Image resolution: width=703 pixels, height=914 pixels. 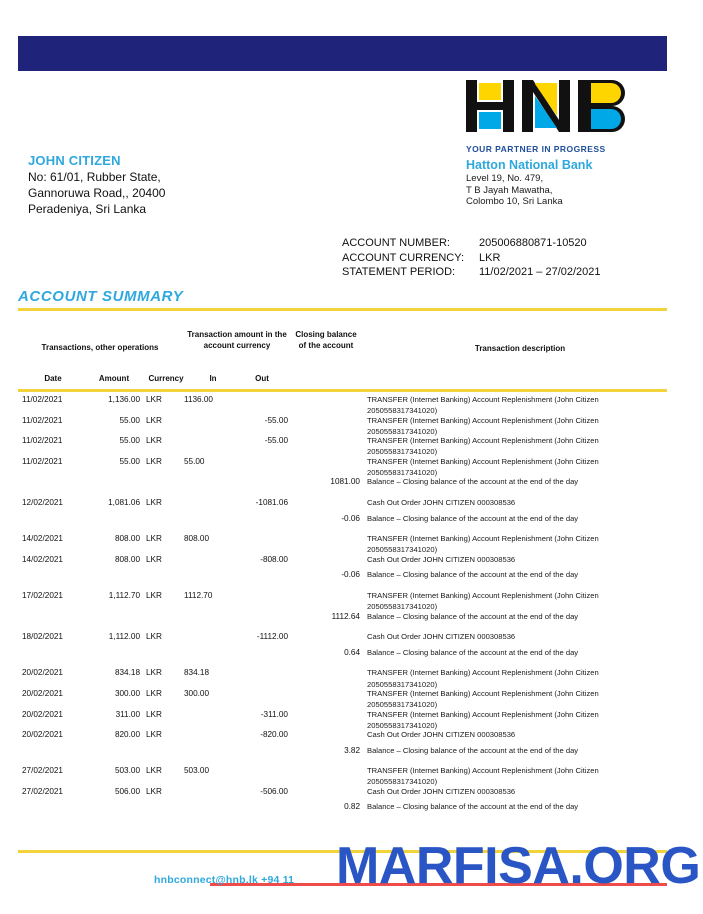 I want to click on header-navy-band, so click(x=342, y=53).